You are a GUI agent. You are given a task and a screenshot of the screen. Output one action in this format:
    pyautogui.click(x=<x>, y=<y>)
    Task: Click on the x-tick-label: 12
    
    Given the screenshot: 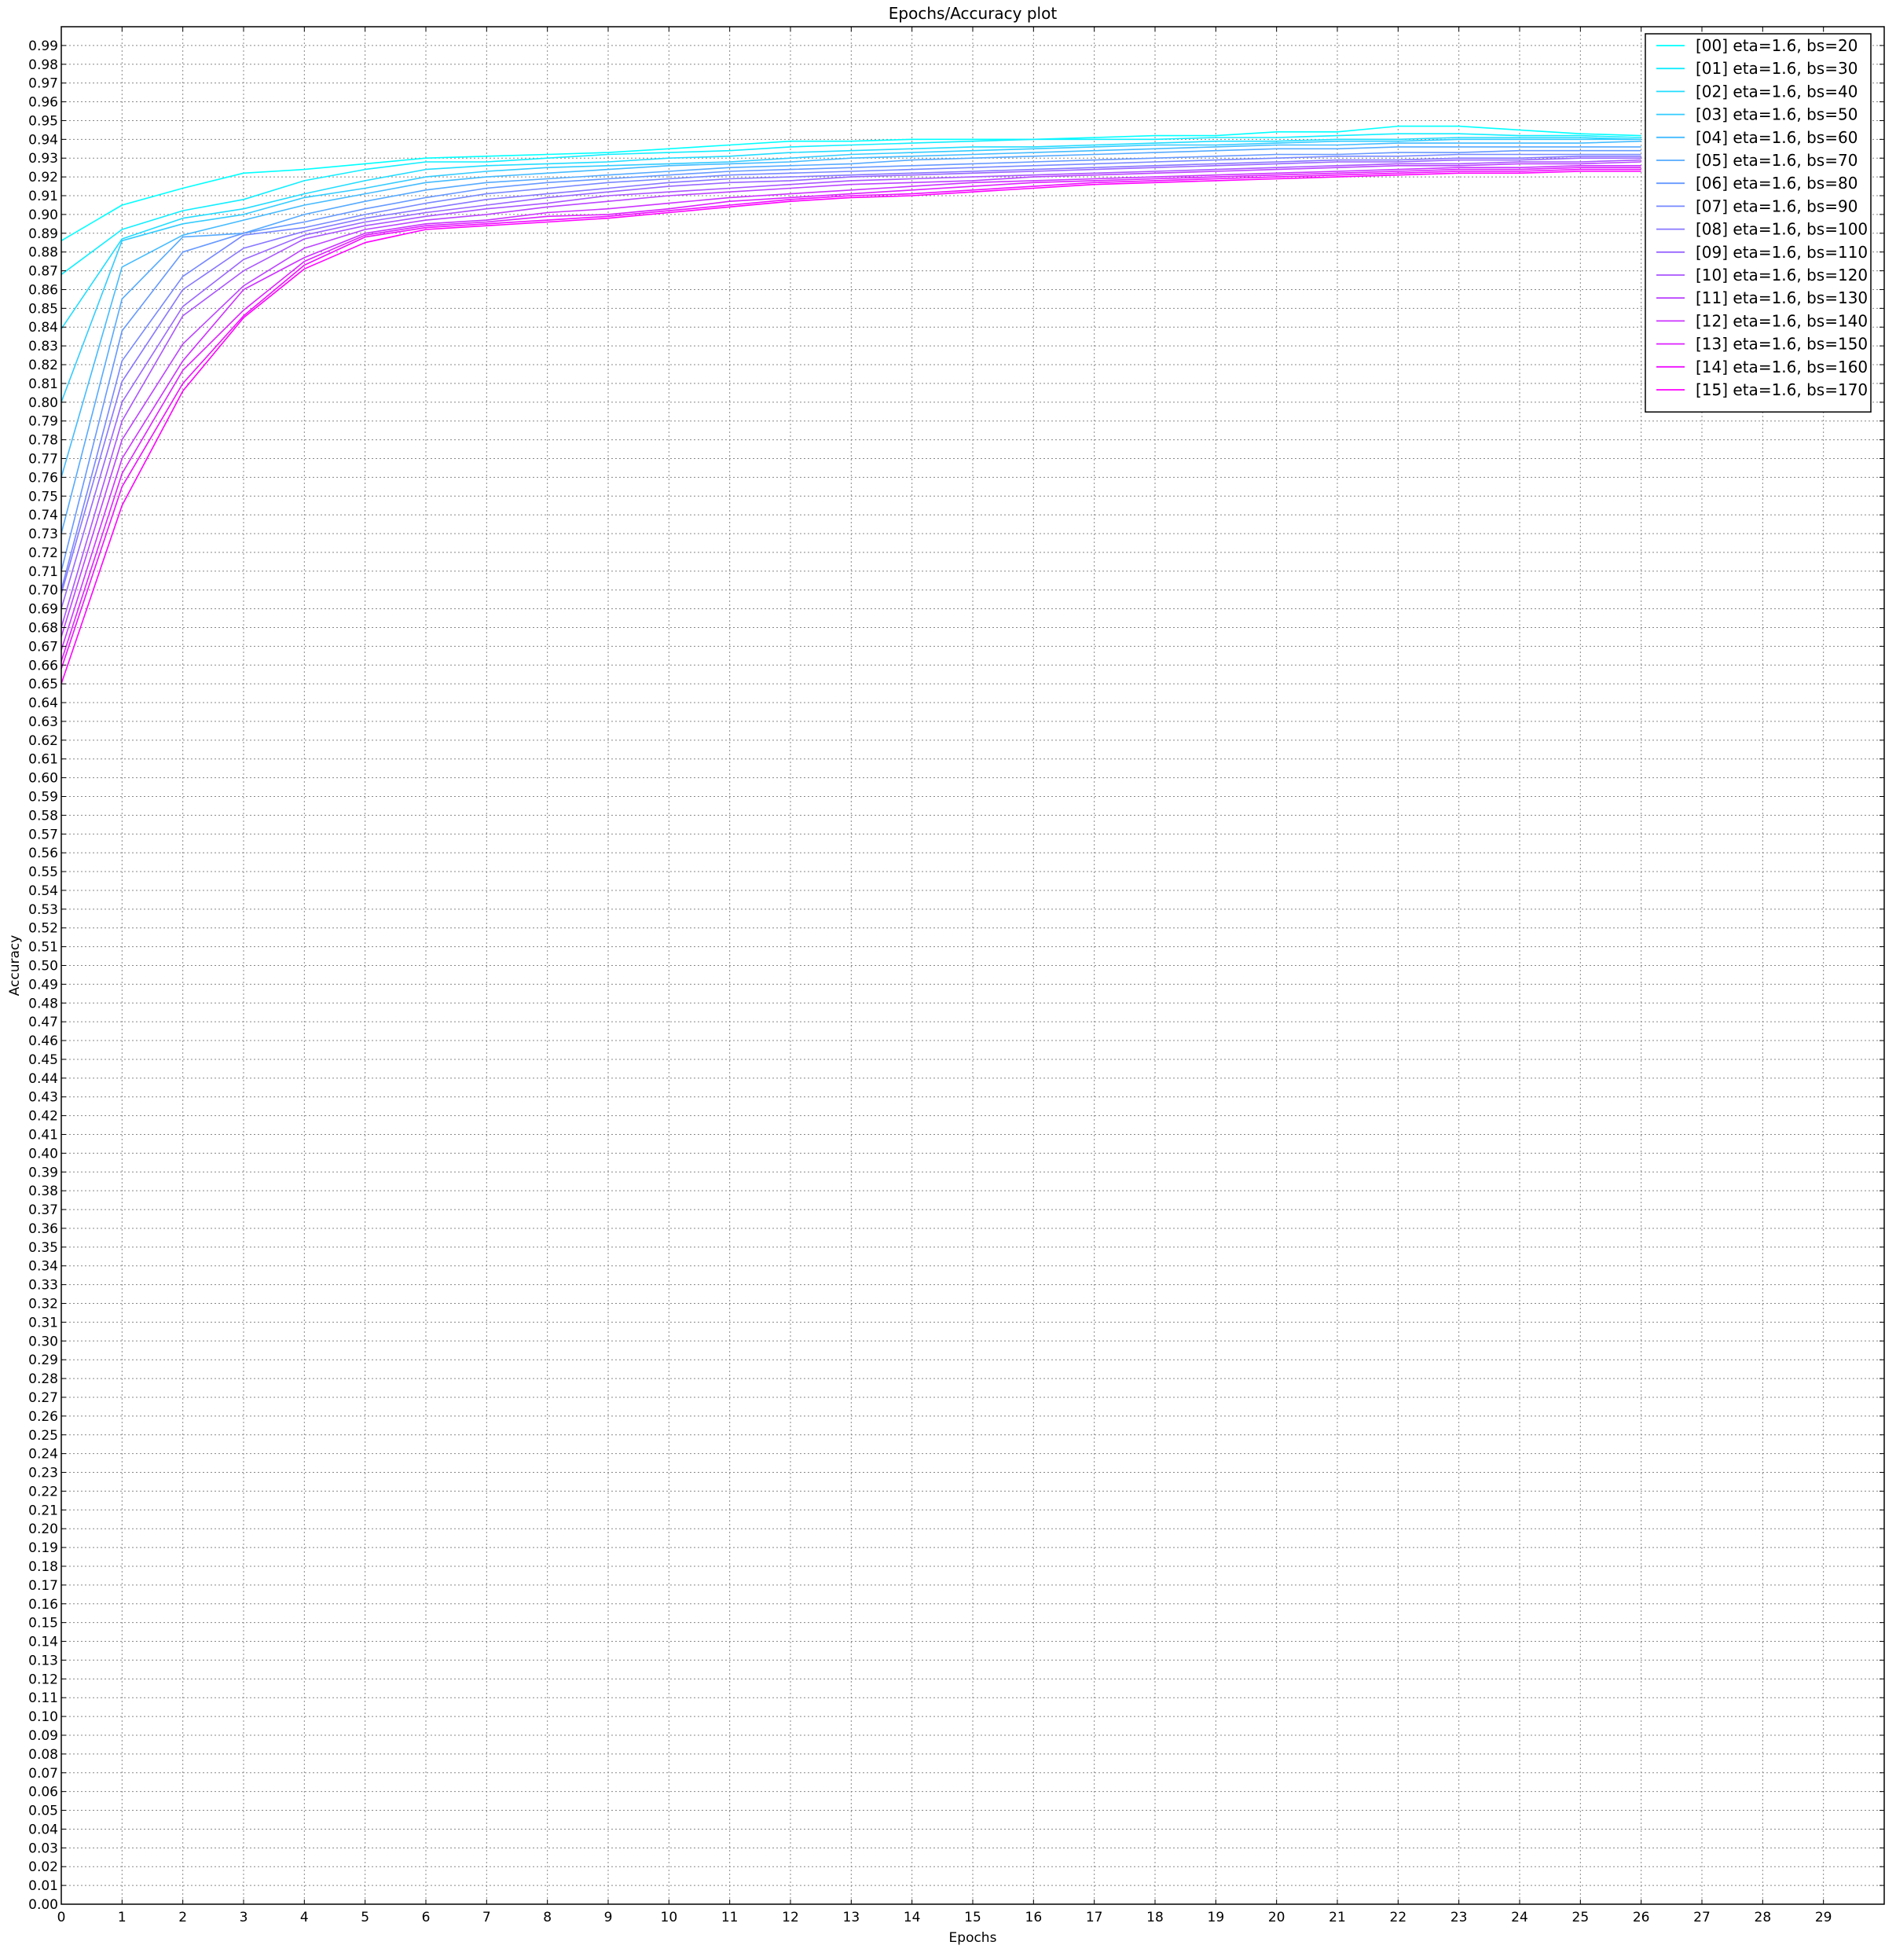 What is the action you would take?
    pyautogui.click(x=790, y=1918)
    